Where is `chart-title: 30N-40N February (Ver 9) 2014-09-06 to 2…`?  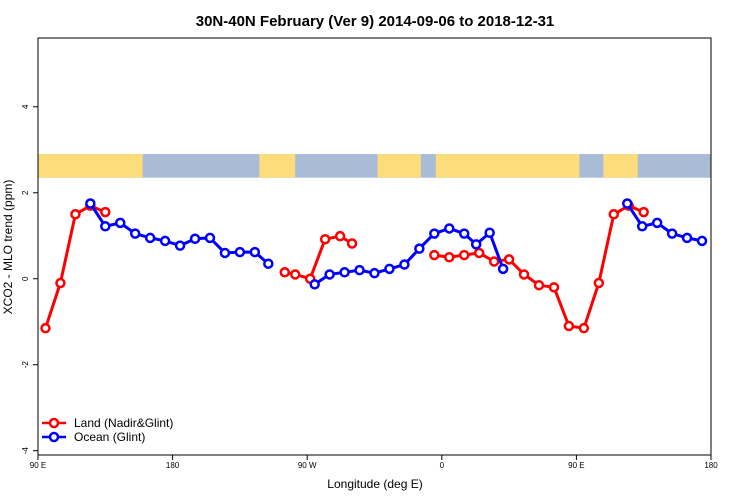 chart-title: 30N-40N February (Ver 9) 2014-09-06 to 2… is located at coordinates (375, 21).